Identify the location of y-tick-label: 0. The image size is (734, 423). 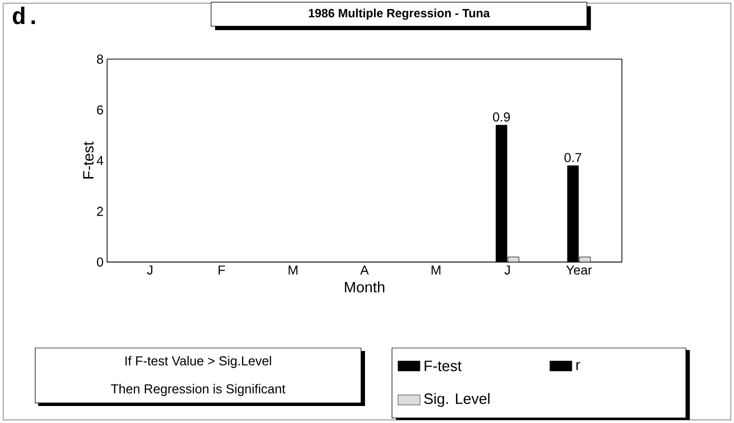
(100, 262).